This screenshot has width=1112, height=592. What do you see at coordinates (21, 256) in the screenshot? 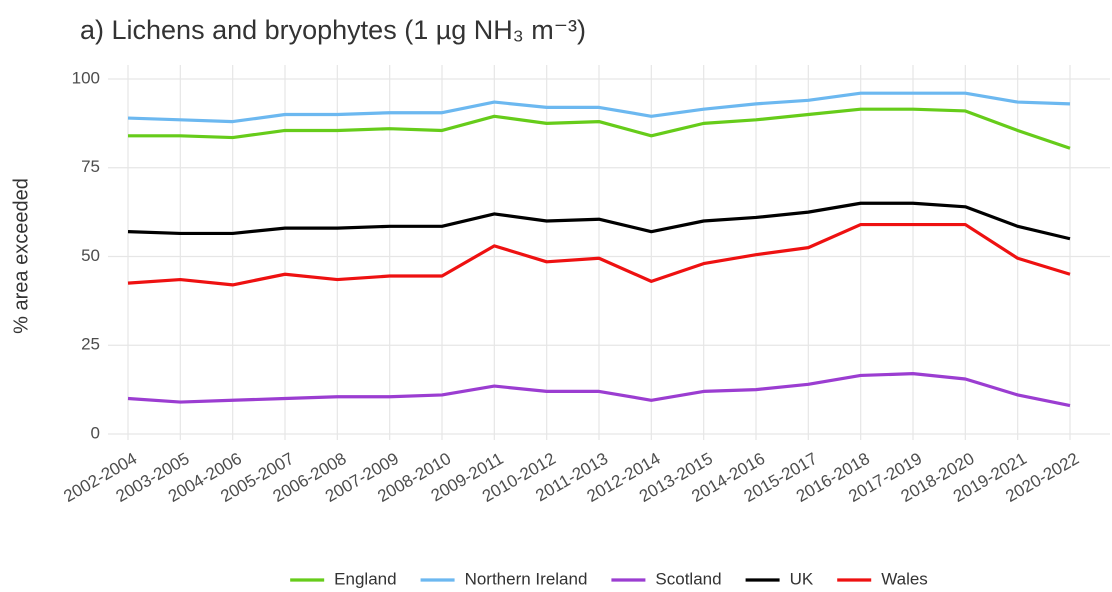
I see `y-axis-label: % area exceeded` at bounding box center [21, 256].